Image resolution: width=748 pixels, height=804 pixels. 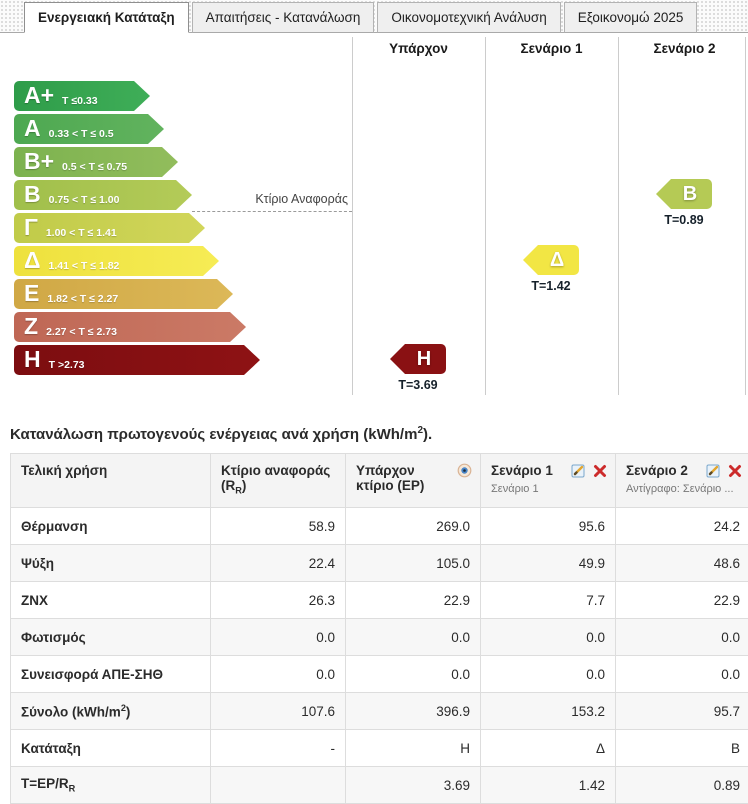 What do you see at coordinates (468, 17) in the screenshot?
I see `tab-techno-economic-analysis: Οικονομοτεχνική Ανάλυση` at bounding box center [468, 17].